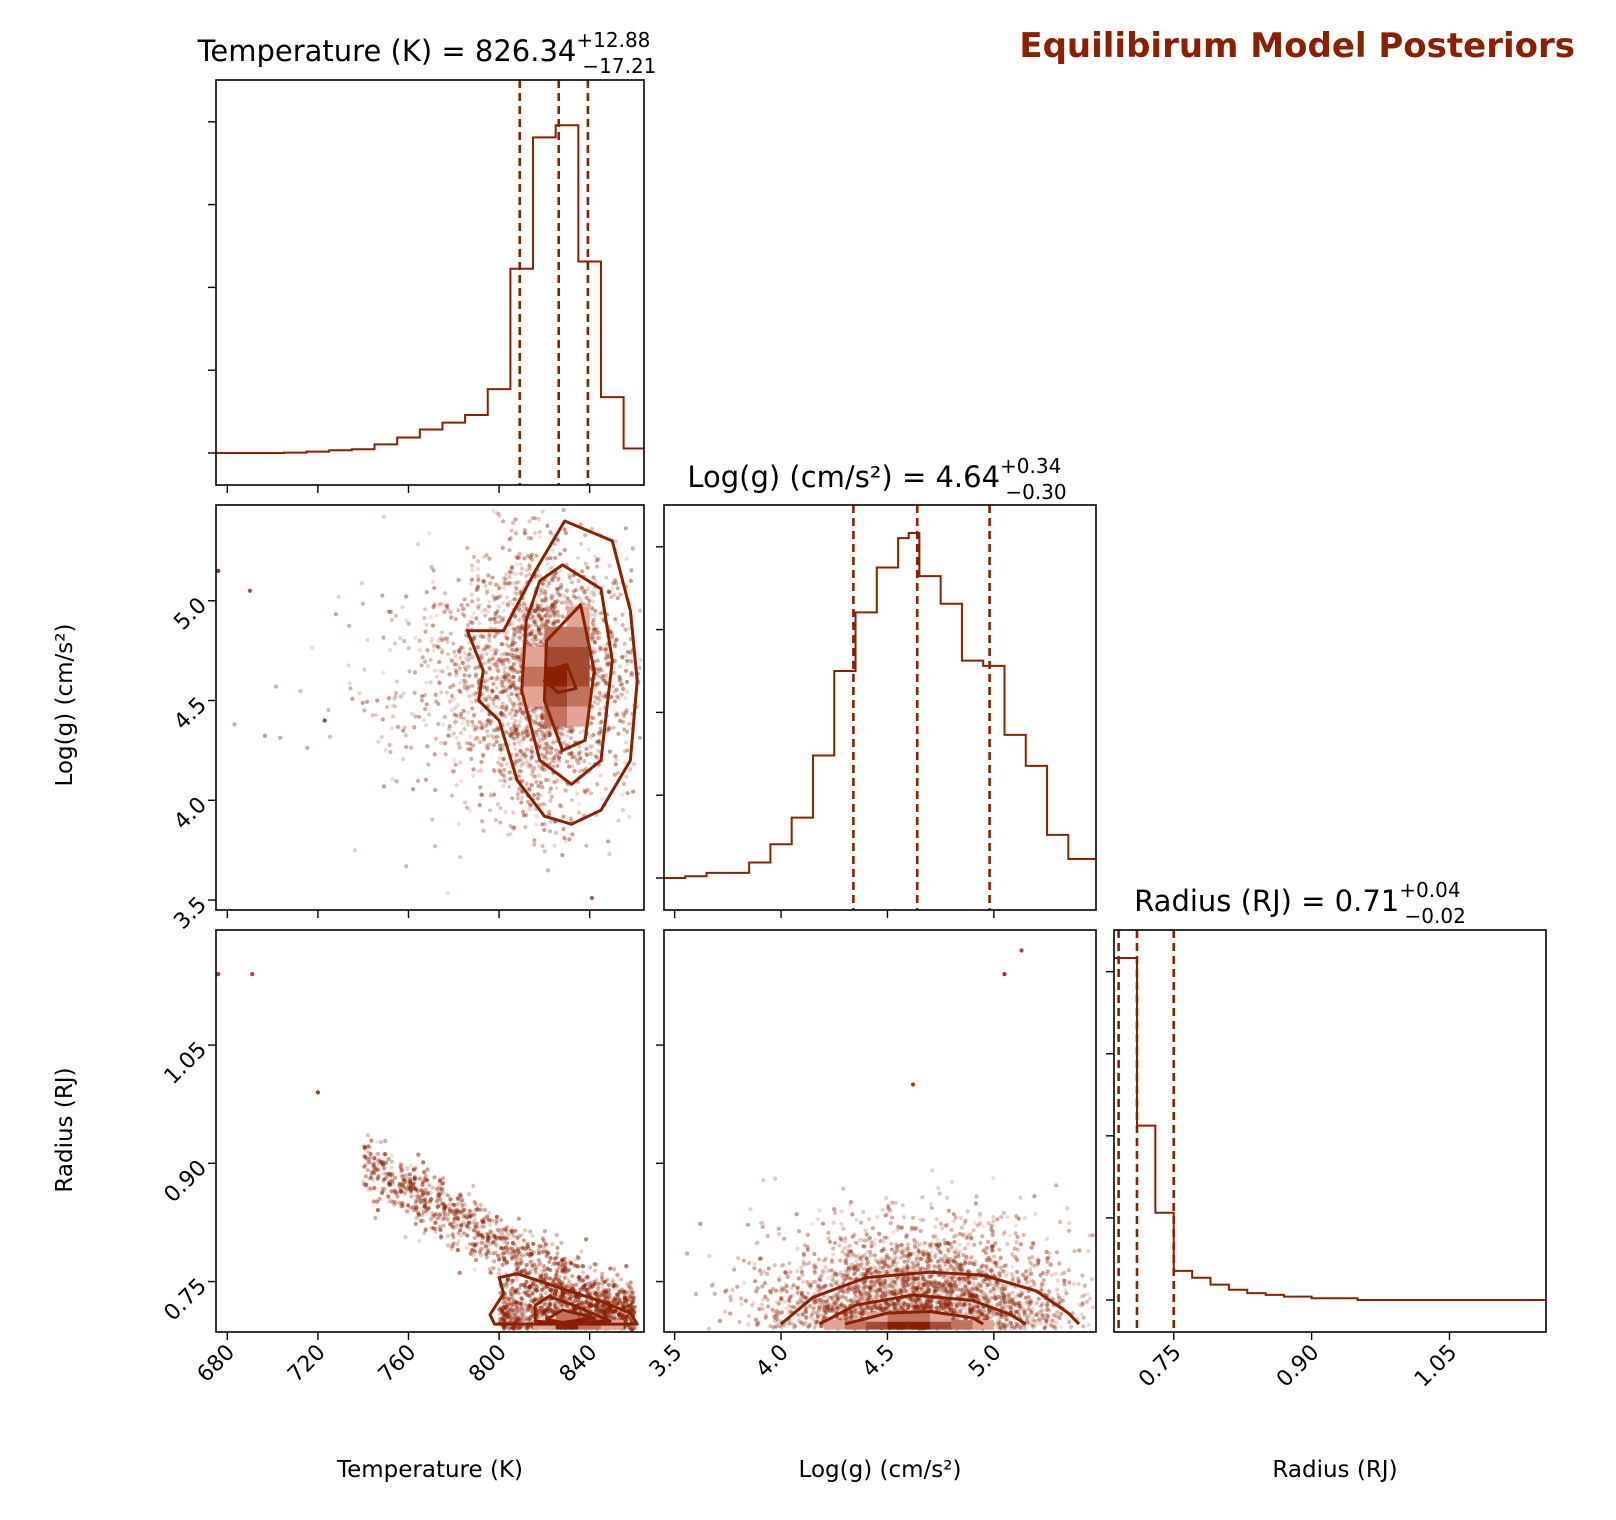 The height and width of the screenshot is (1520, 1616). I want to click on temperature-vs-logg-panel: 3.54.04.55.0, so click(407, 719).